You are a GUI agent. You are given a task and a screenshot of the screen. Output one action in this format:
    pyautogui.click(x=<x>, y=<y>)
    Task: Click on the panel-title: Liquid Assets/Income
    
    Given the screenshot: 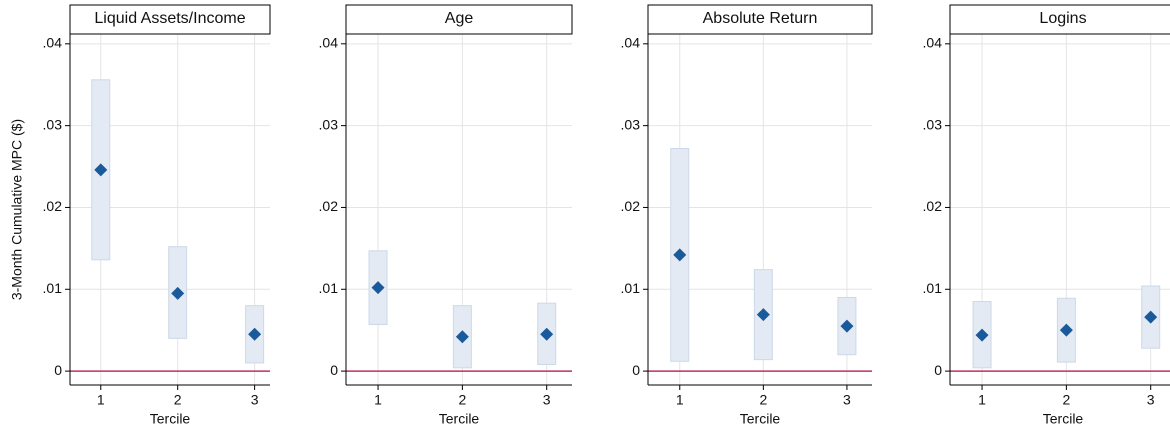 What is the action you would take?
    pyautogui.click(x=169, y=18)
    